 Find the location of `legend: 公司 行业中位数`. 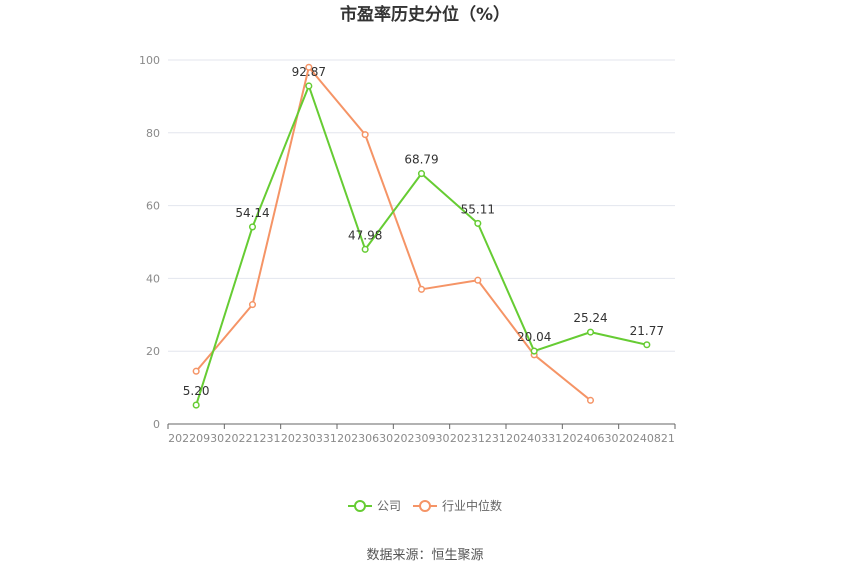

legend: 公司 行业中位数 is located at coordinates (425, 505).